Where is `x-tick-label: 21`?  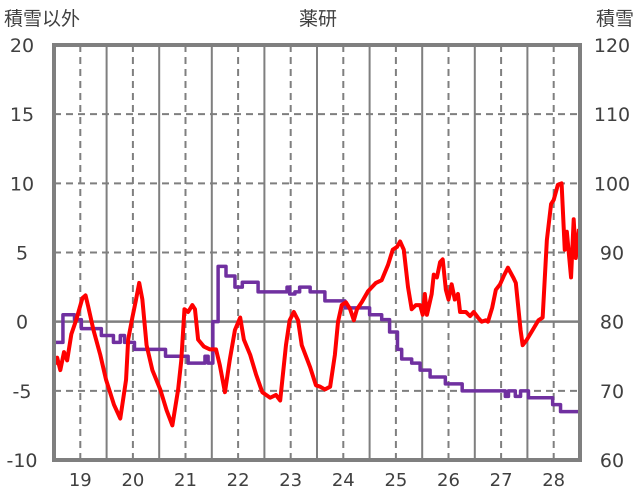 x-tick-label: 21 is located at coordinates (185, 480).